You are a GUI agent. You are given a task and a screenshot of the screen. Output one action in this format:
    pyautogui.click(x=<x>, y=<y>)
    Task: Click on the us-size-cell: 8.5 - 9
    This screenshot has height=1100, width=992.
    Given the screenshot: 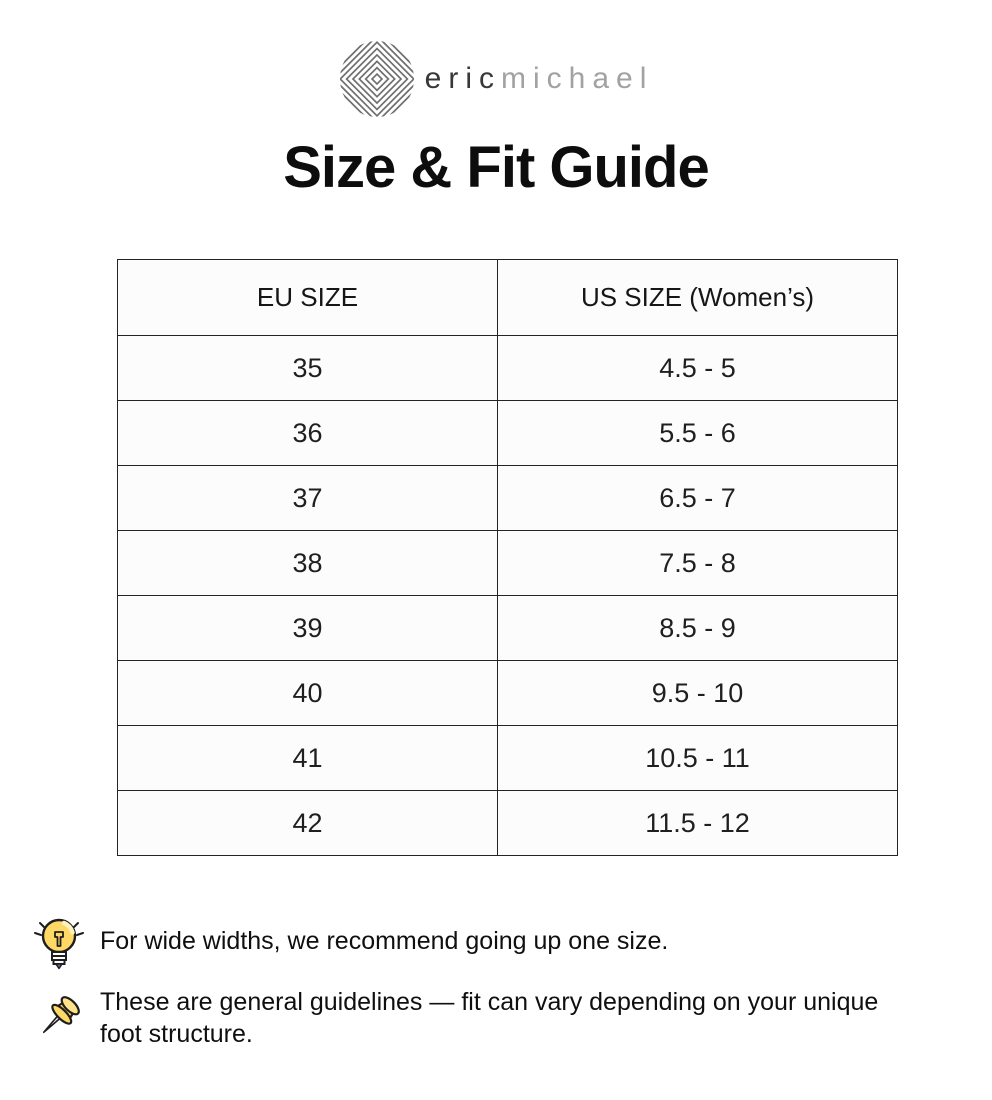 What is the action you would take?
    pyautogui.click(x=697, y=628)
    